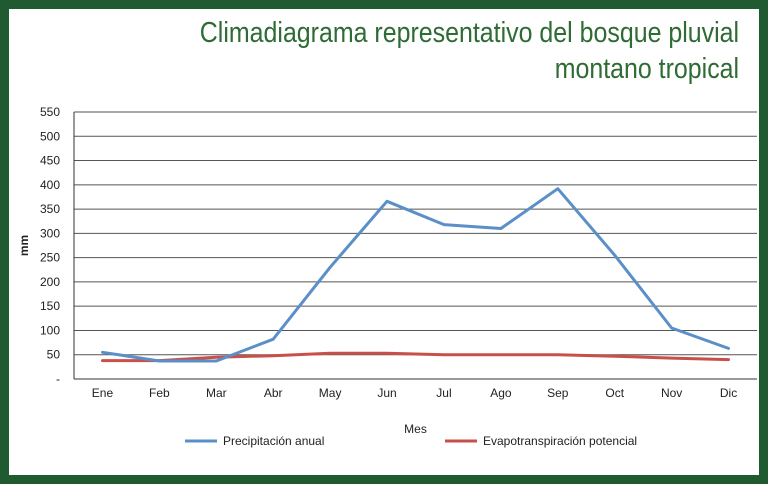  I want to click on x-tick-label: Nov, so click(671, 393).